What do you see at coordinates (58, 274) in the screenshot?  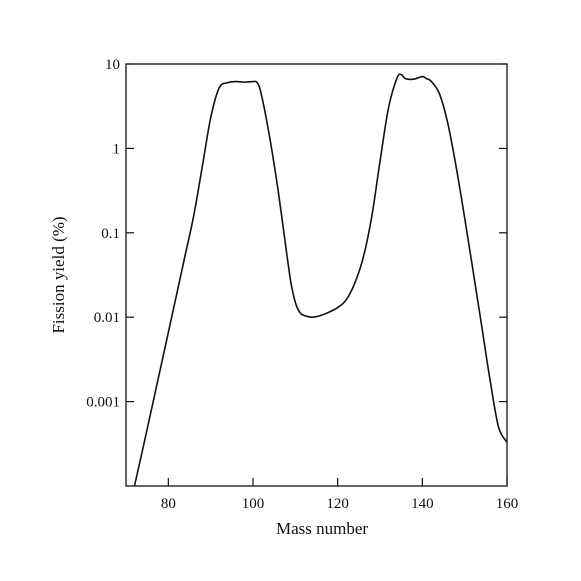 I see `y-axis-title: Fission yield (%)` at bounding box center [58, 274].